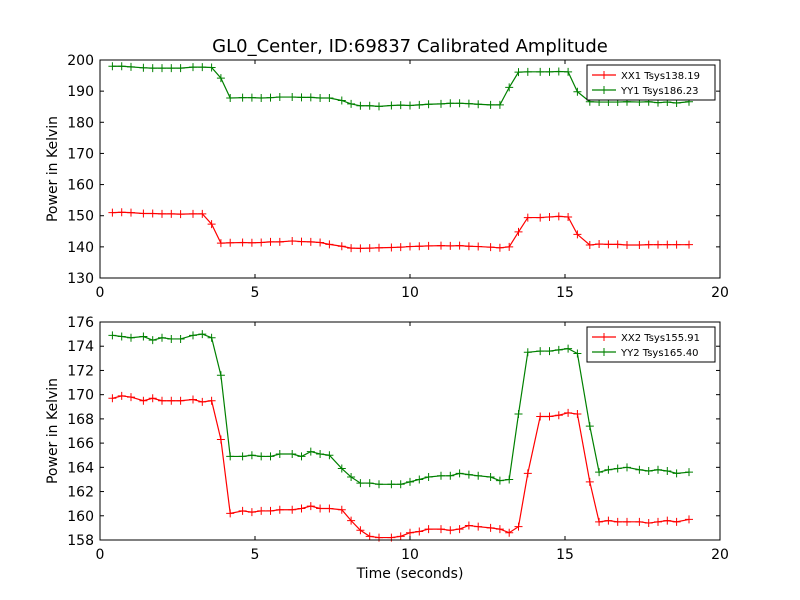 The width and height of the screenshot is (800, 600). I want to click on top-x-tick-label: 5, so click(255, 293).